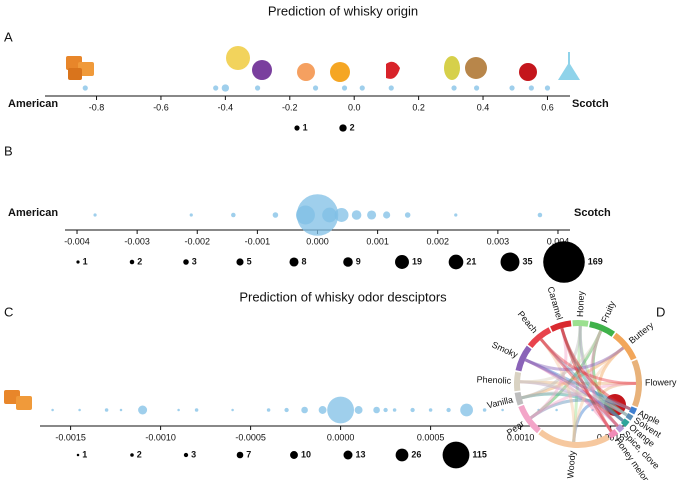 The height and width of the screenshot is (480, 685). I want to click on x-tick-label: 0.4, so click(483, 107).